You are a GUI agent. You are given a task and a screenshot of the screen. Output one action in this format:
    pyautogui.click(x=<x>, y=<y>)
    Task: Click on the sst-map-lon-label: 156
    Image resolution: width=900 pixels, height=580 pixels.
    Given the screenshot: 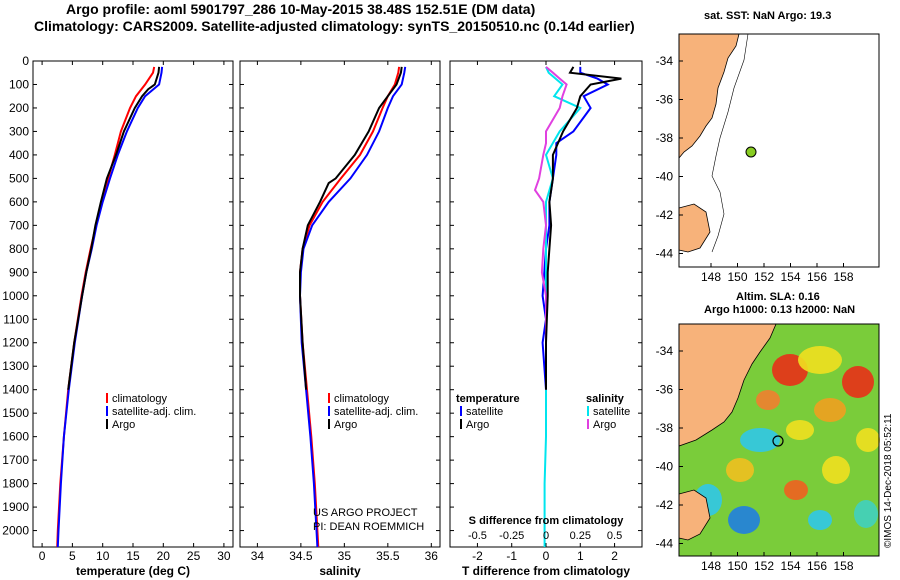 What is the action you would take?
    pyautogui.click(x=817, y=277)
    